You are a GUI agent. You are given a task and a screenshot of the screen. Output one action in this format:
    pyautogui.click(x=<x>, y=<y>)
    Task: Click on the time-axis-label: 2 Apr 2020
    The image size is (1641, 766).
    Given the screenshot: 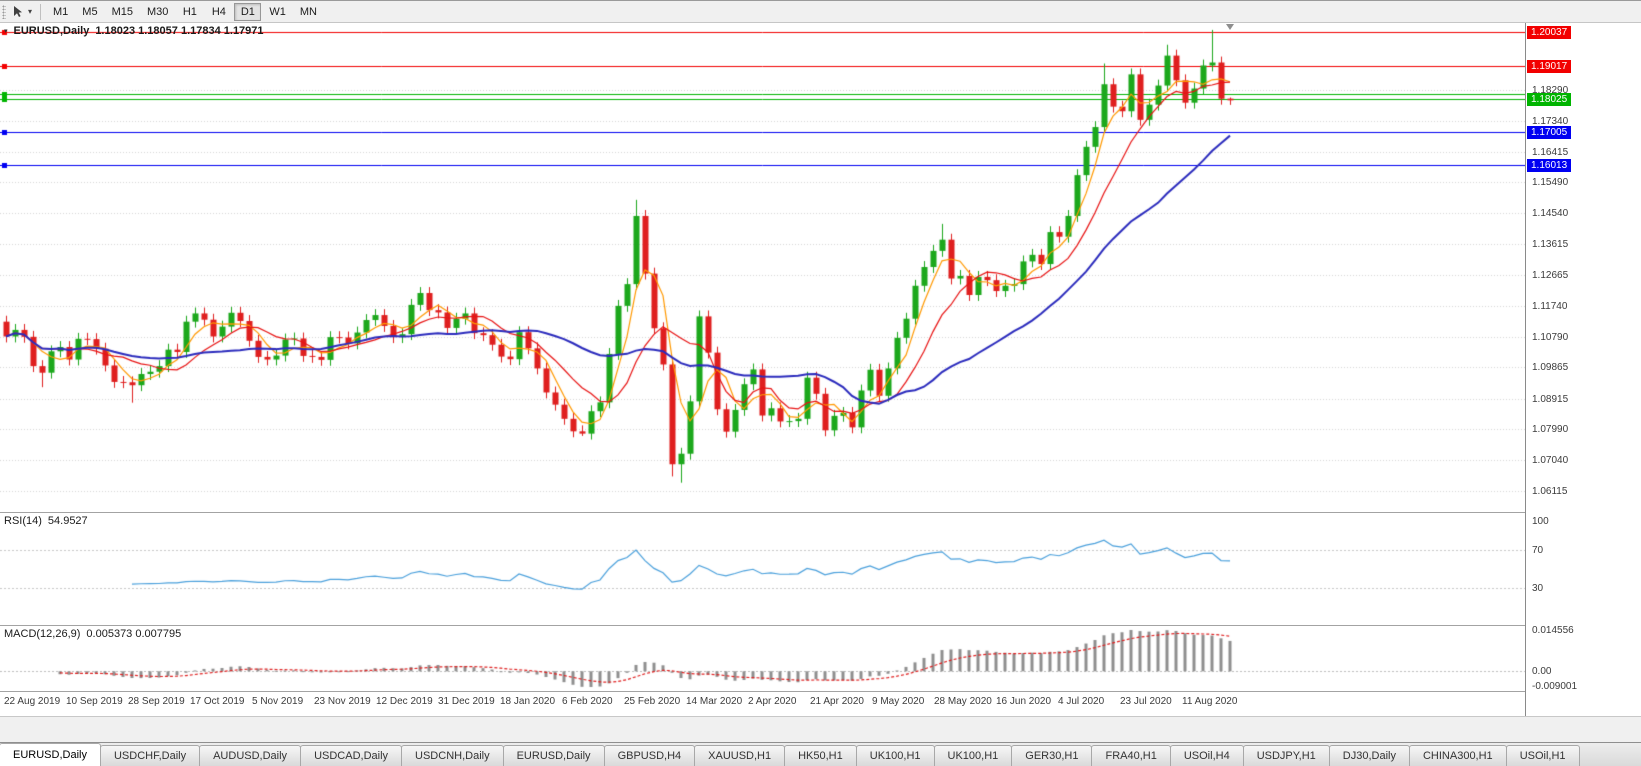 What is the action you would take?
    pyautogui.click(x=772, y=701)
    